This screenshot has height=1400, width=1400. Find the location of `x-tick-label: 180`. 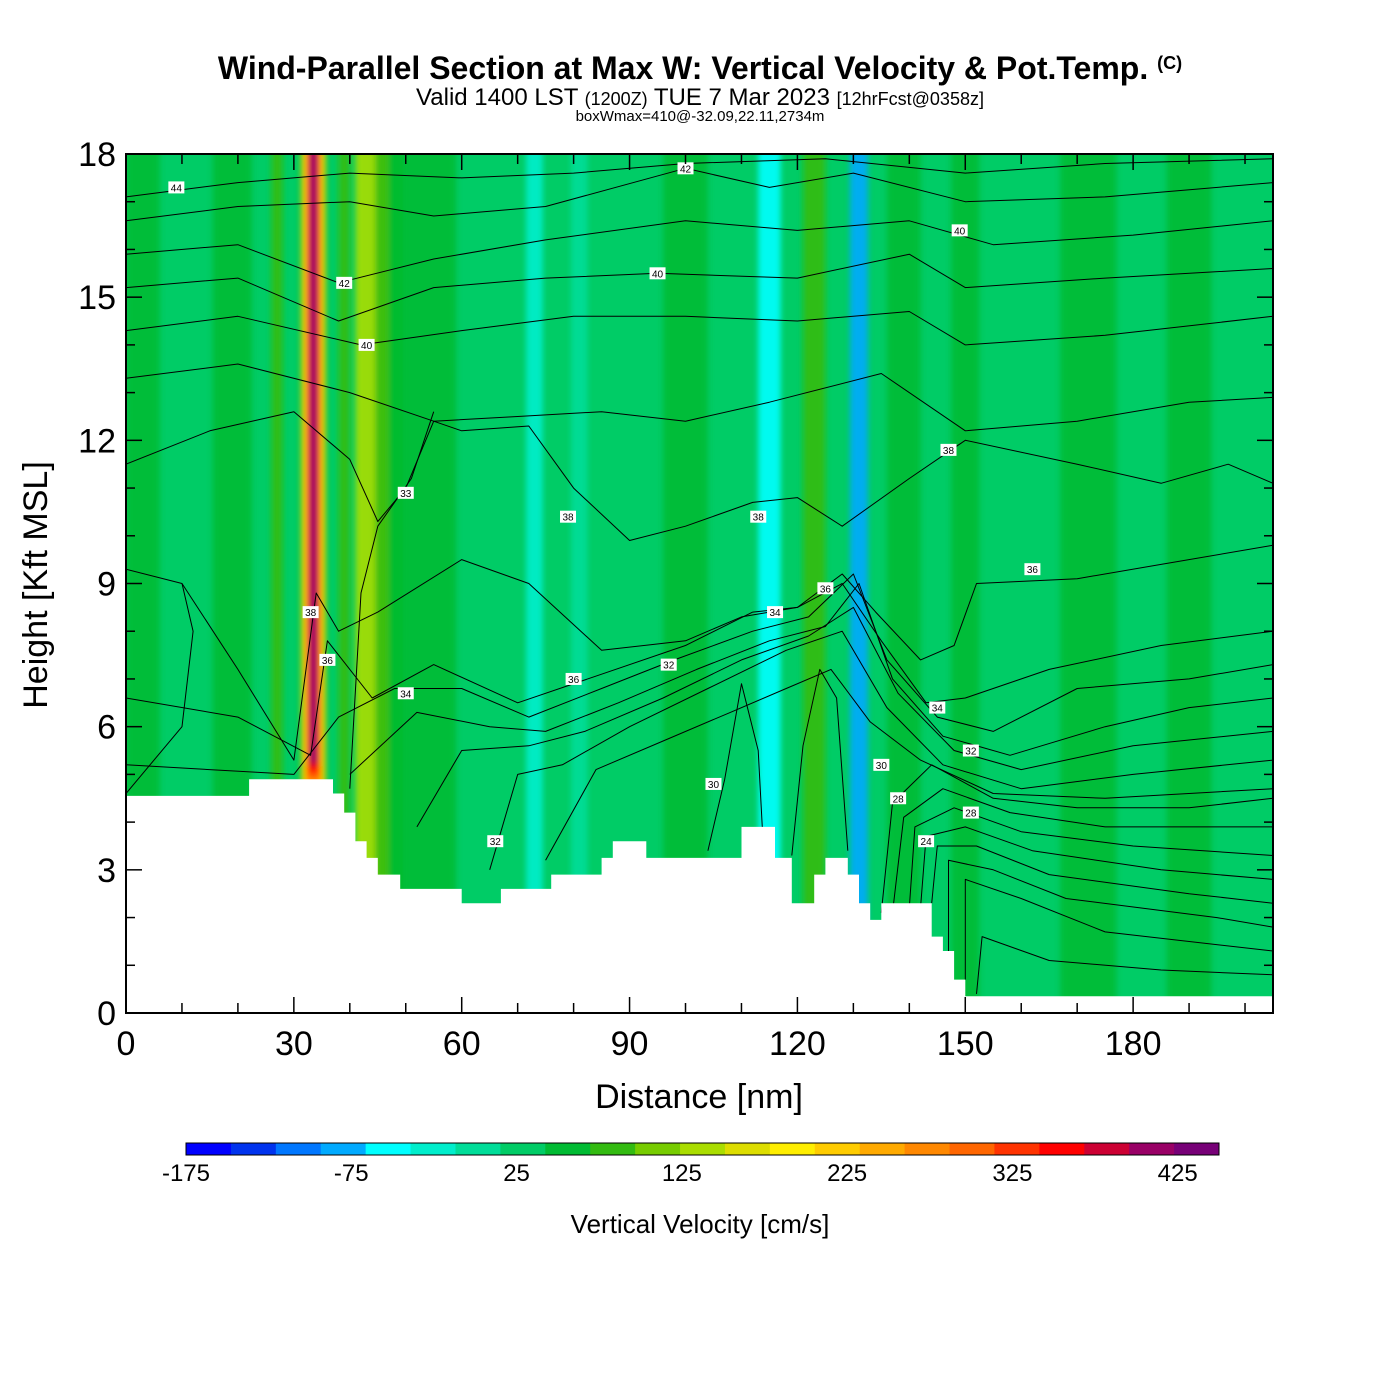

x-tick-label: 180 is located at coordinates (1133, 1044).